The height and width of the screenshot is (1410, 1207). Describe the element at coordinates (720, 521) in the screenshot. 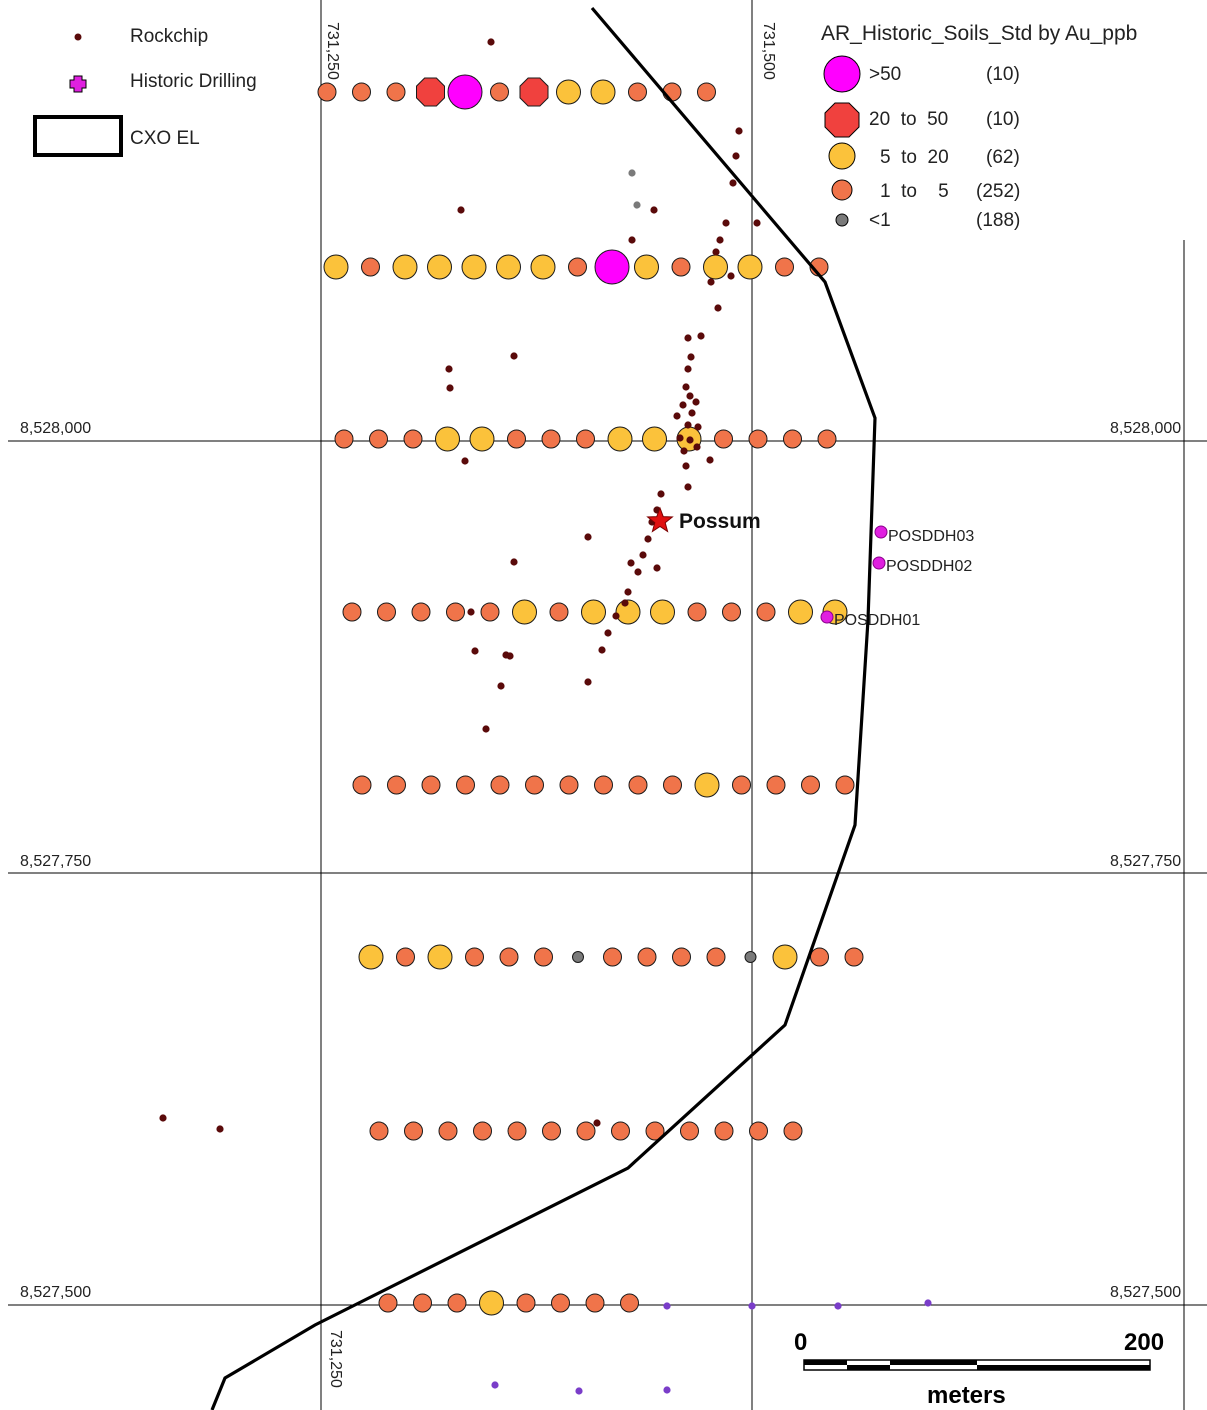

I see `possum-label: Possum` at that location.